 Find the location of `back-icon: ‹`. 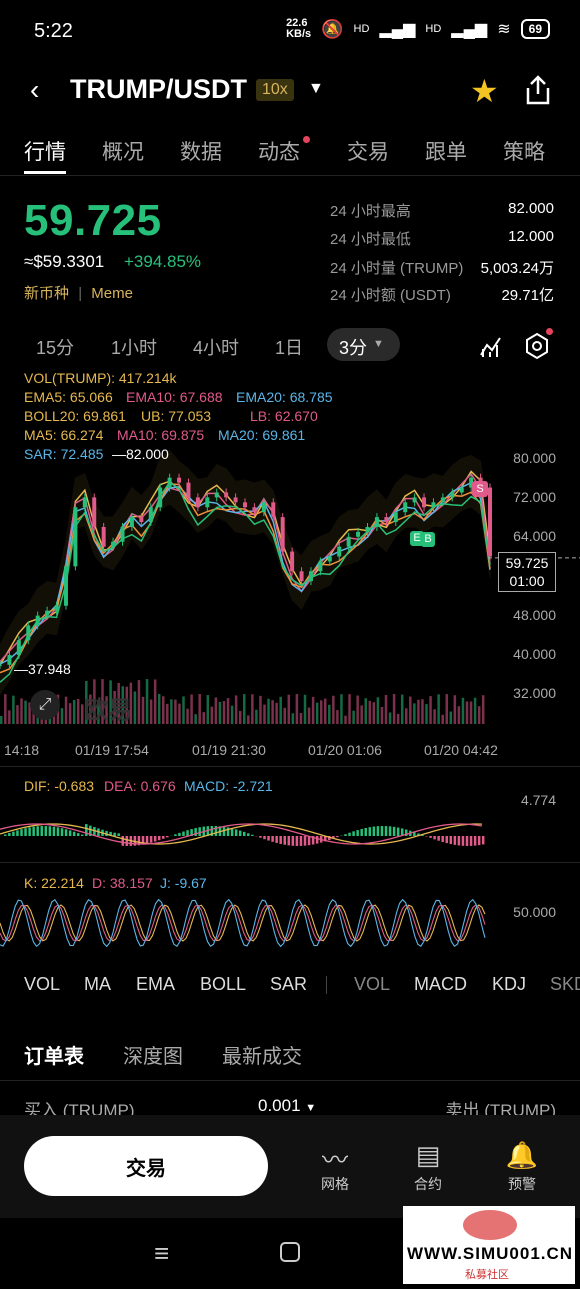

back-icon: ‹ is located at coordinates (35, 89).